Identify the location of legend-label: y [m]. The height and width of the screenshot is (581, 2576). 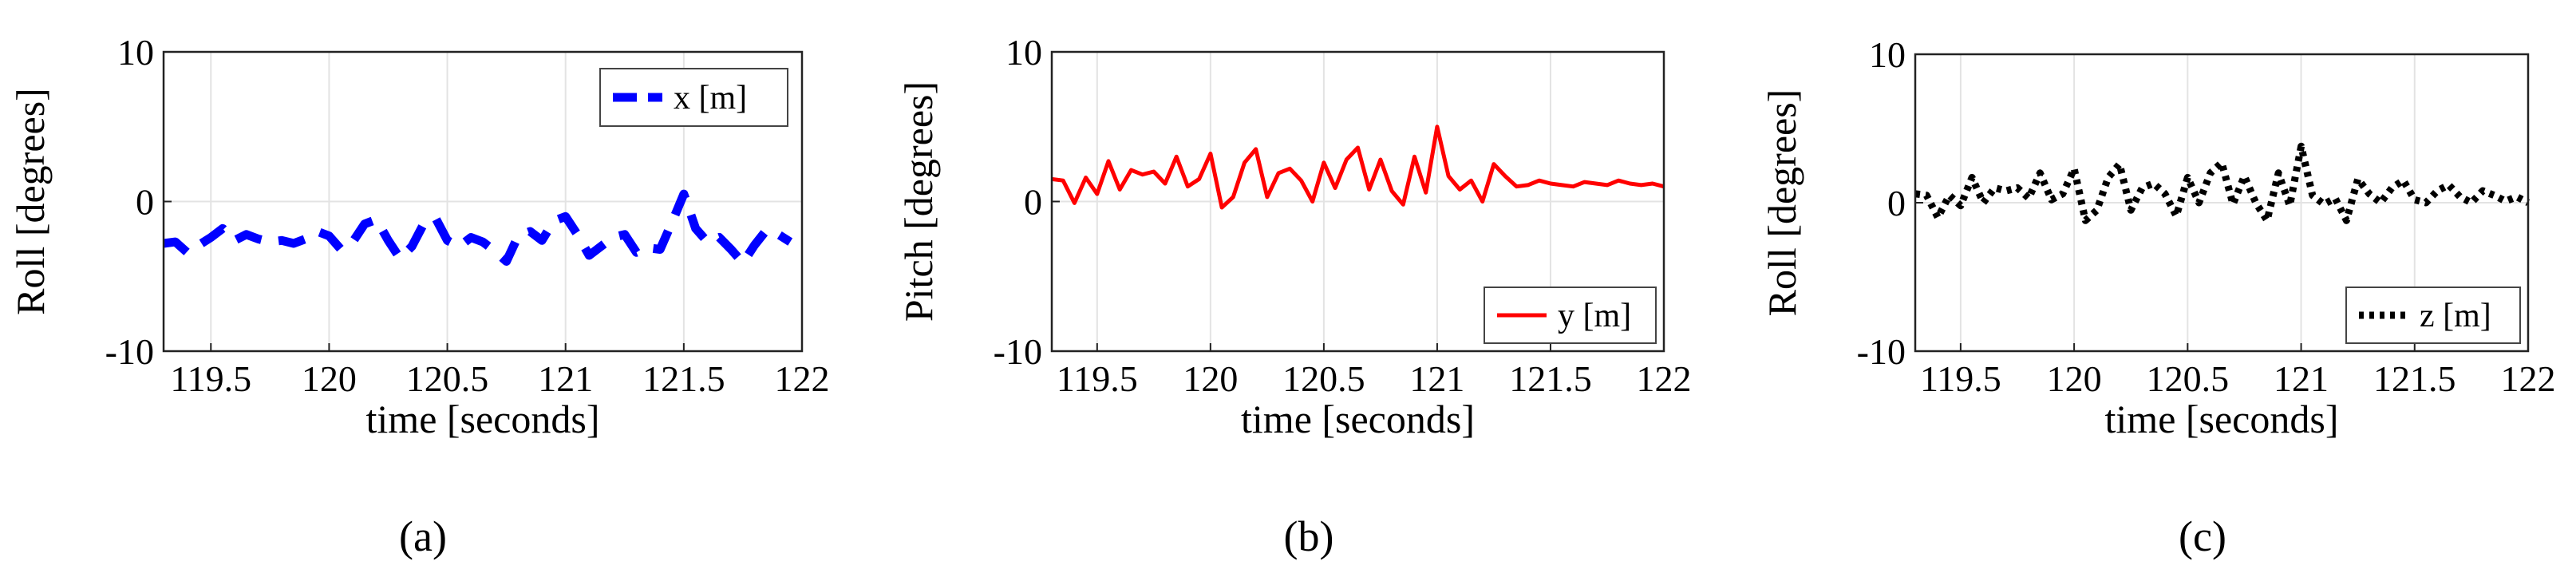
(1594, 316).